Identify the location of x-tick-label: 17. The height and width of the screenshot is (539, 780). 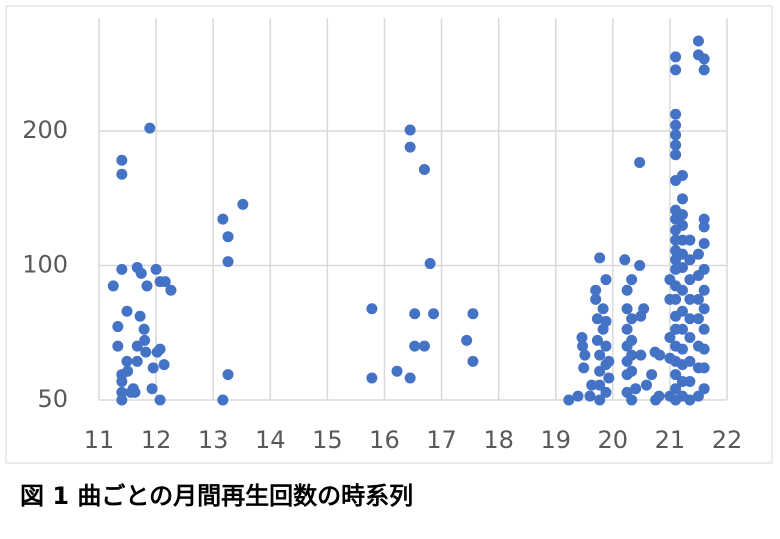
(441, 440).